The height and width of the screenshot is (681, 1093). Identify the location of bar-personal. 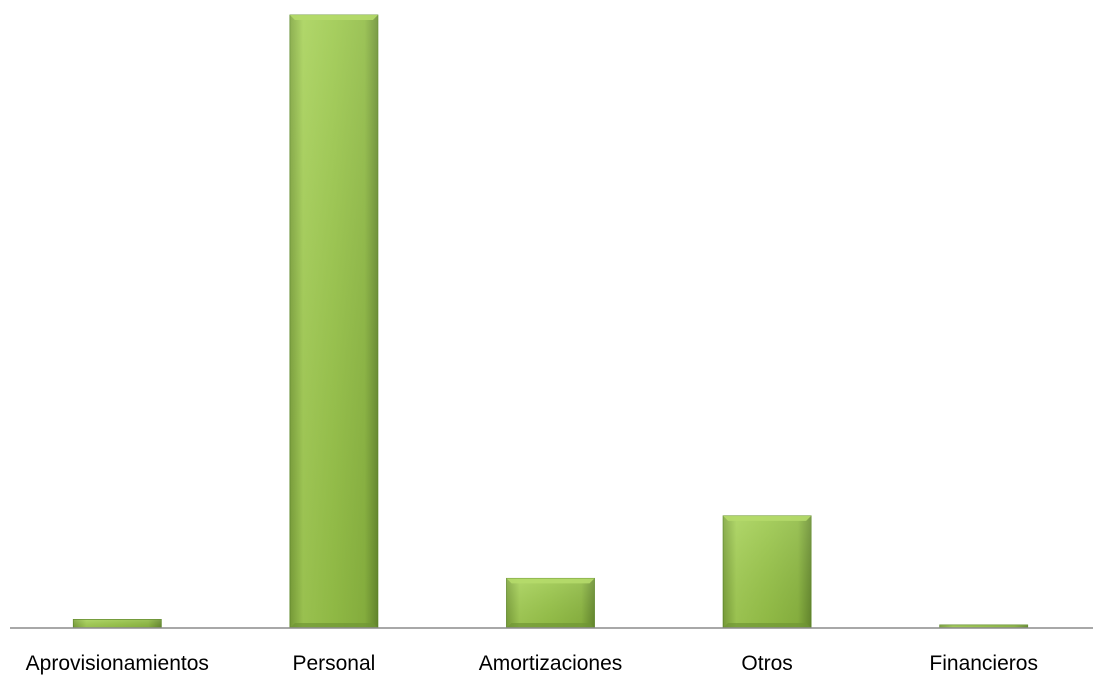
(334, 321).